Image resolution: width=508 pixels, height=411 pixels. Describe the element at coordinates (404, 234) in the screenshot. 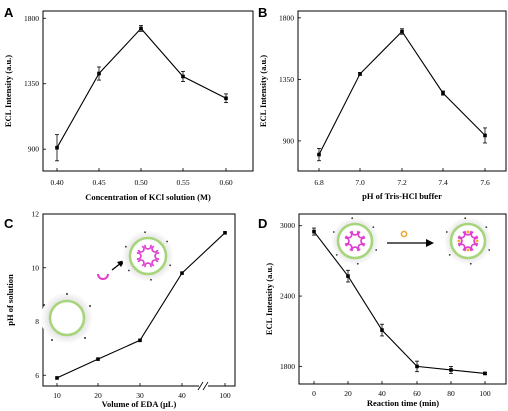

I see `copper-ion-icon-d` at that location.